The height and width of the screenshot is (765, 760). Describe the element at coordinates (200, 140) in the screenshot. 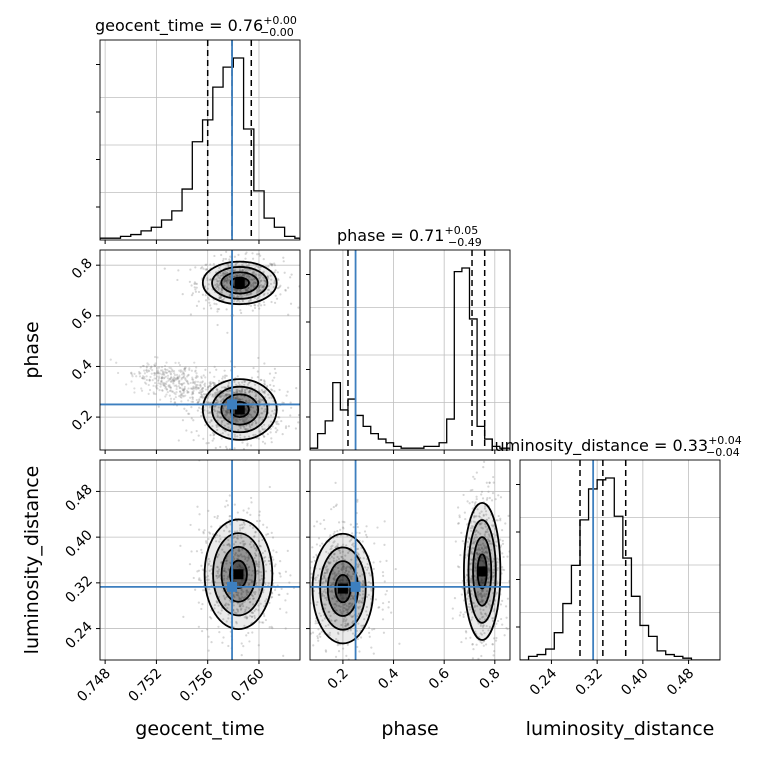

I see `hist-frame-geocent_time` at that location.